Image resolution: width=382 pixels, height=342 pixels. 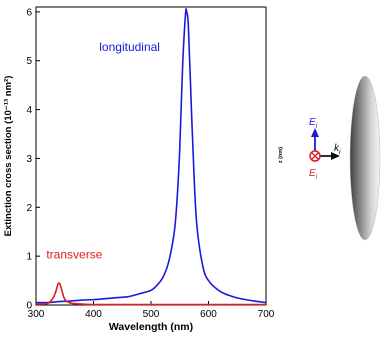 I want to click on inset-diagram: z (nm) Ei ki Ei, so click(x=329, y=158).